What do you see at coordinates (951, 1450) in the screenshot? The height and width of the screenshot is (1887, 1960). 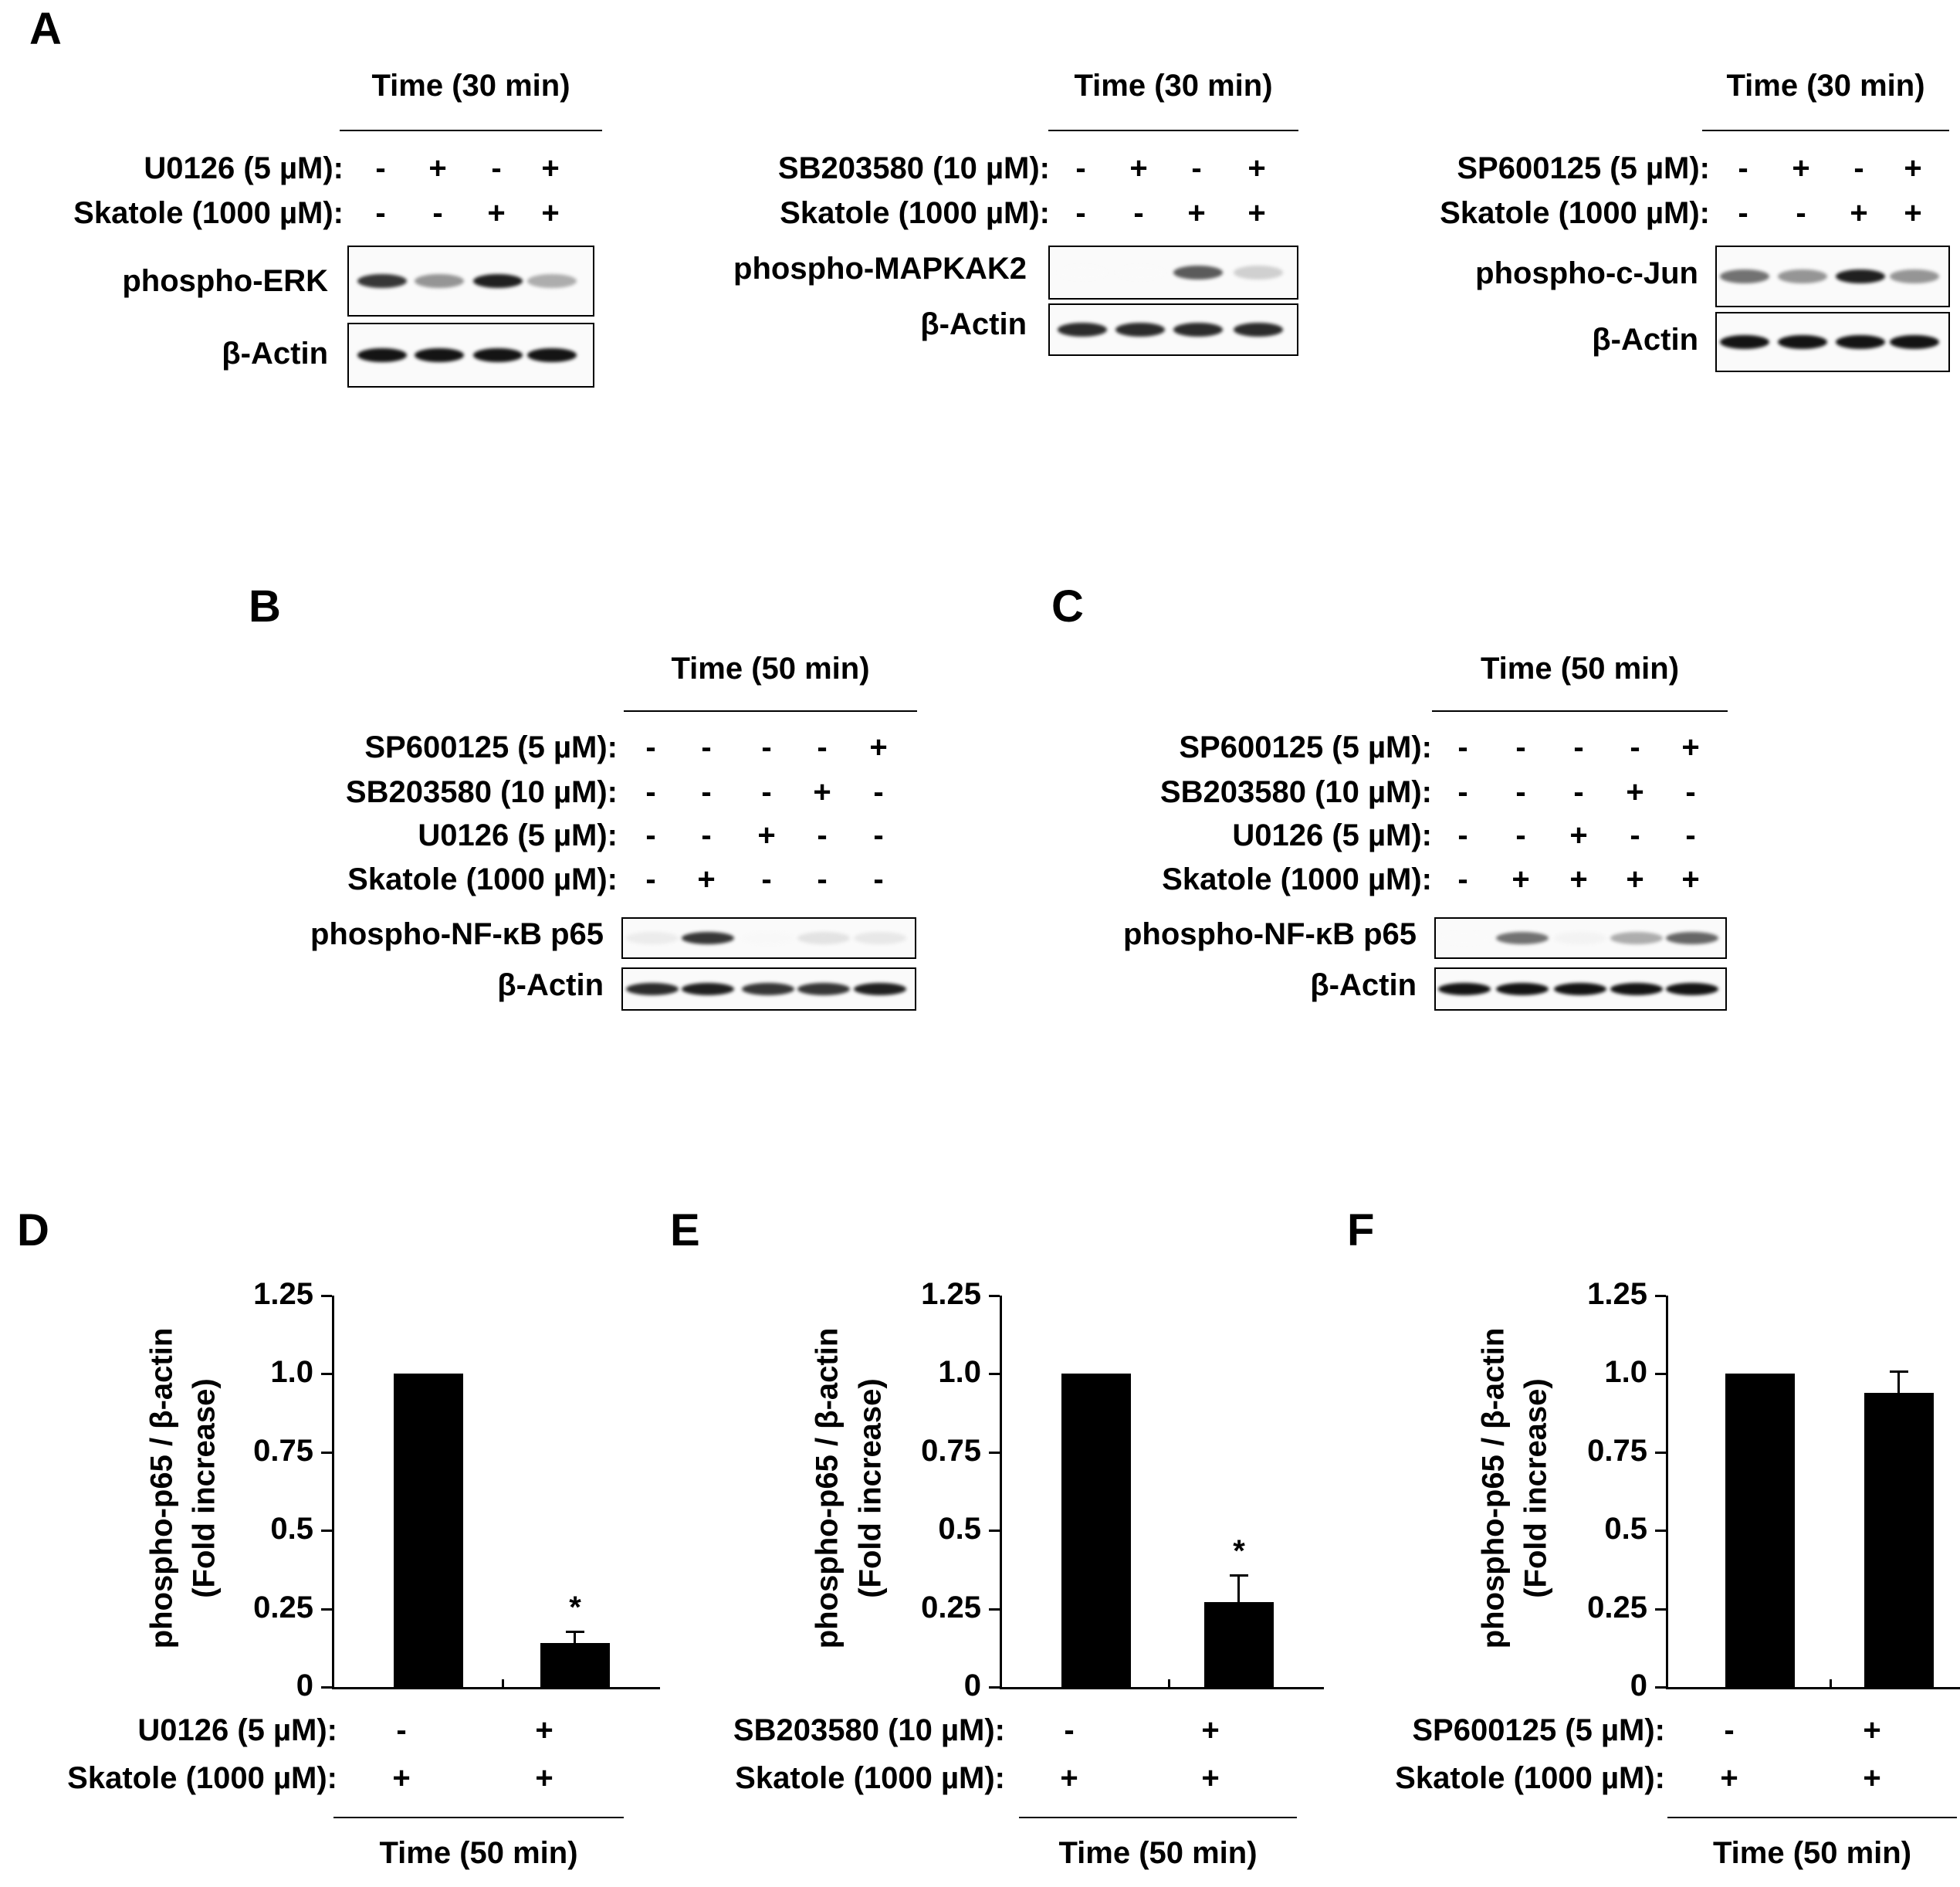 I see `y-tick-label: 0.75` at bounding box center [951, 1450].